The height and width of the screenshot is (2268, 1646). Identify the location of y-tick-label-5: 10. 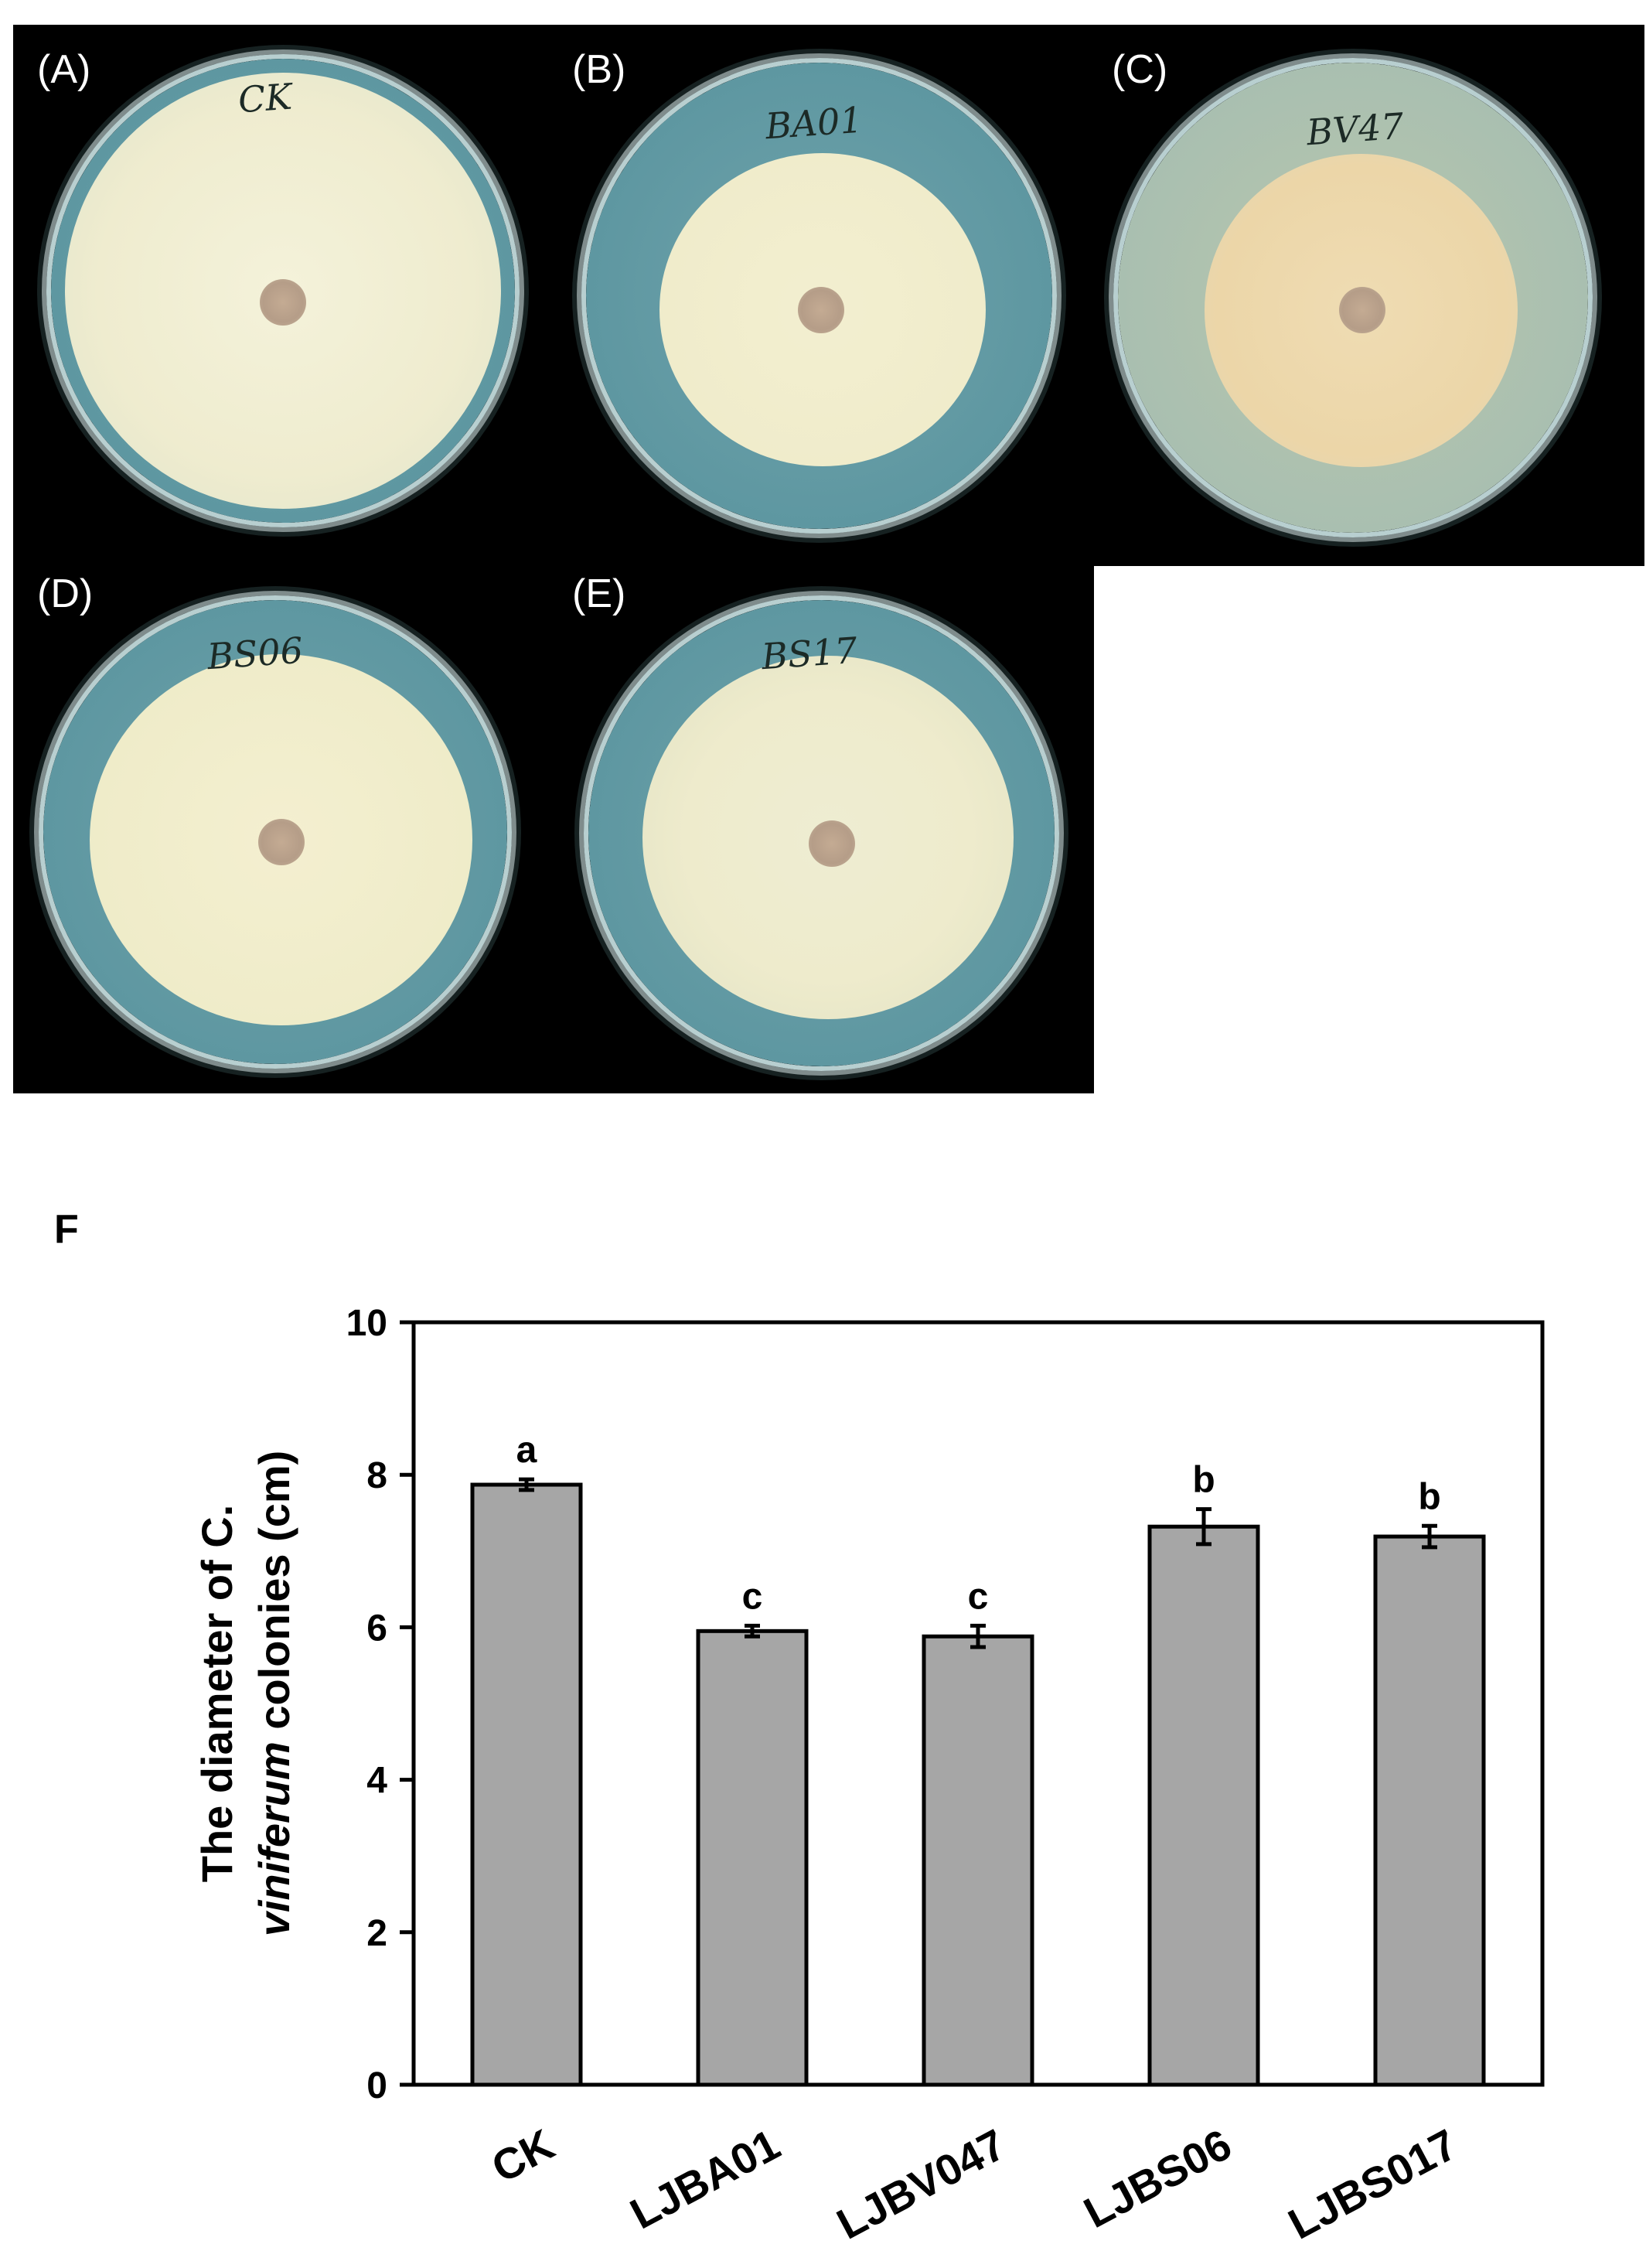
(366, 1323).